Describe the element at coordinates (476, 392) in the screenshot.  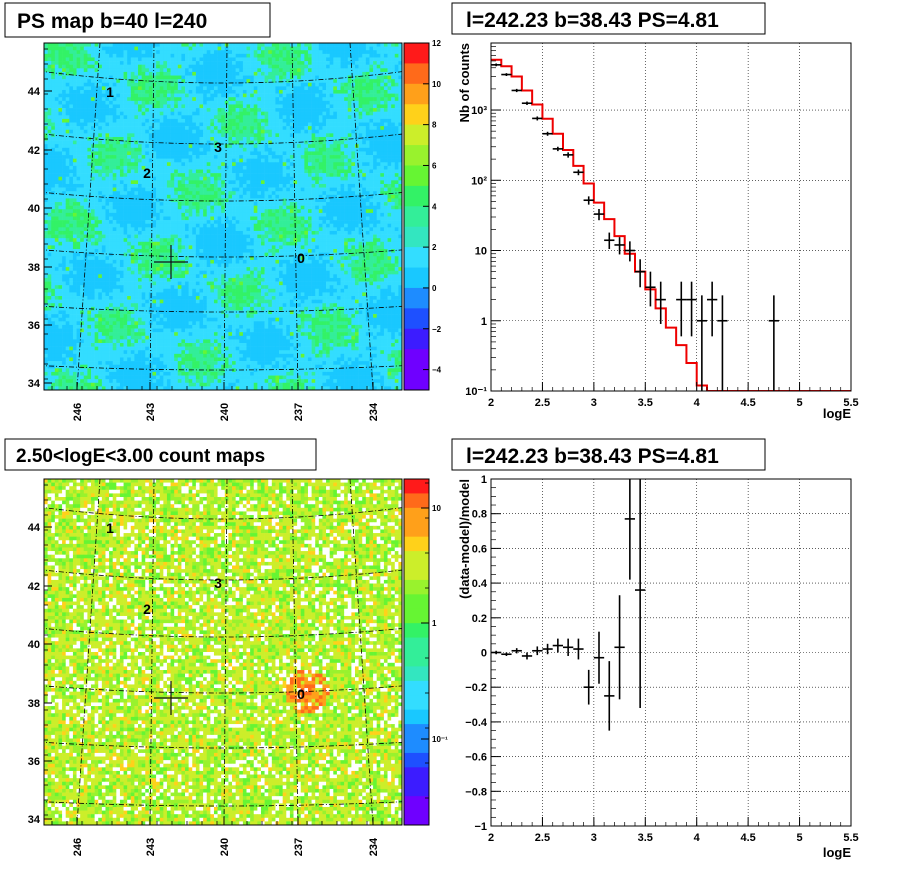
I see `y-tick-label: 10⁻¹` at that location.